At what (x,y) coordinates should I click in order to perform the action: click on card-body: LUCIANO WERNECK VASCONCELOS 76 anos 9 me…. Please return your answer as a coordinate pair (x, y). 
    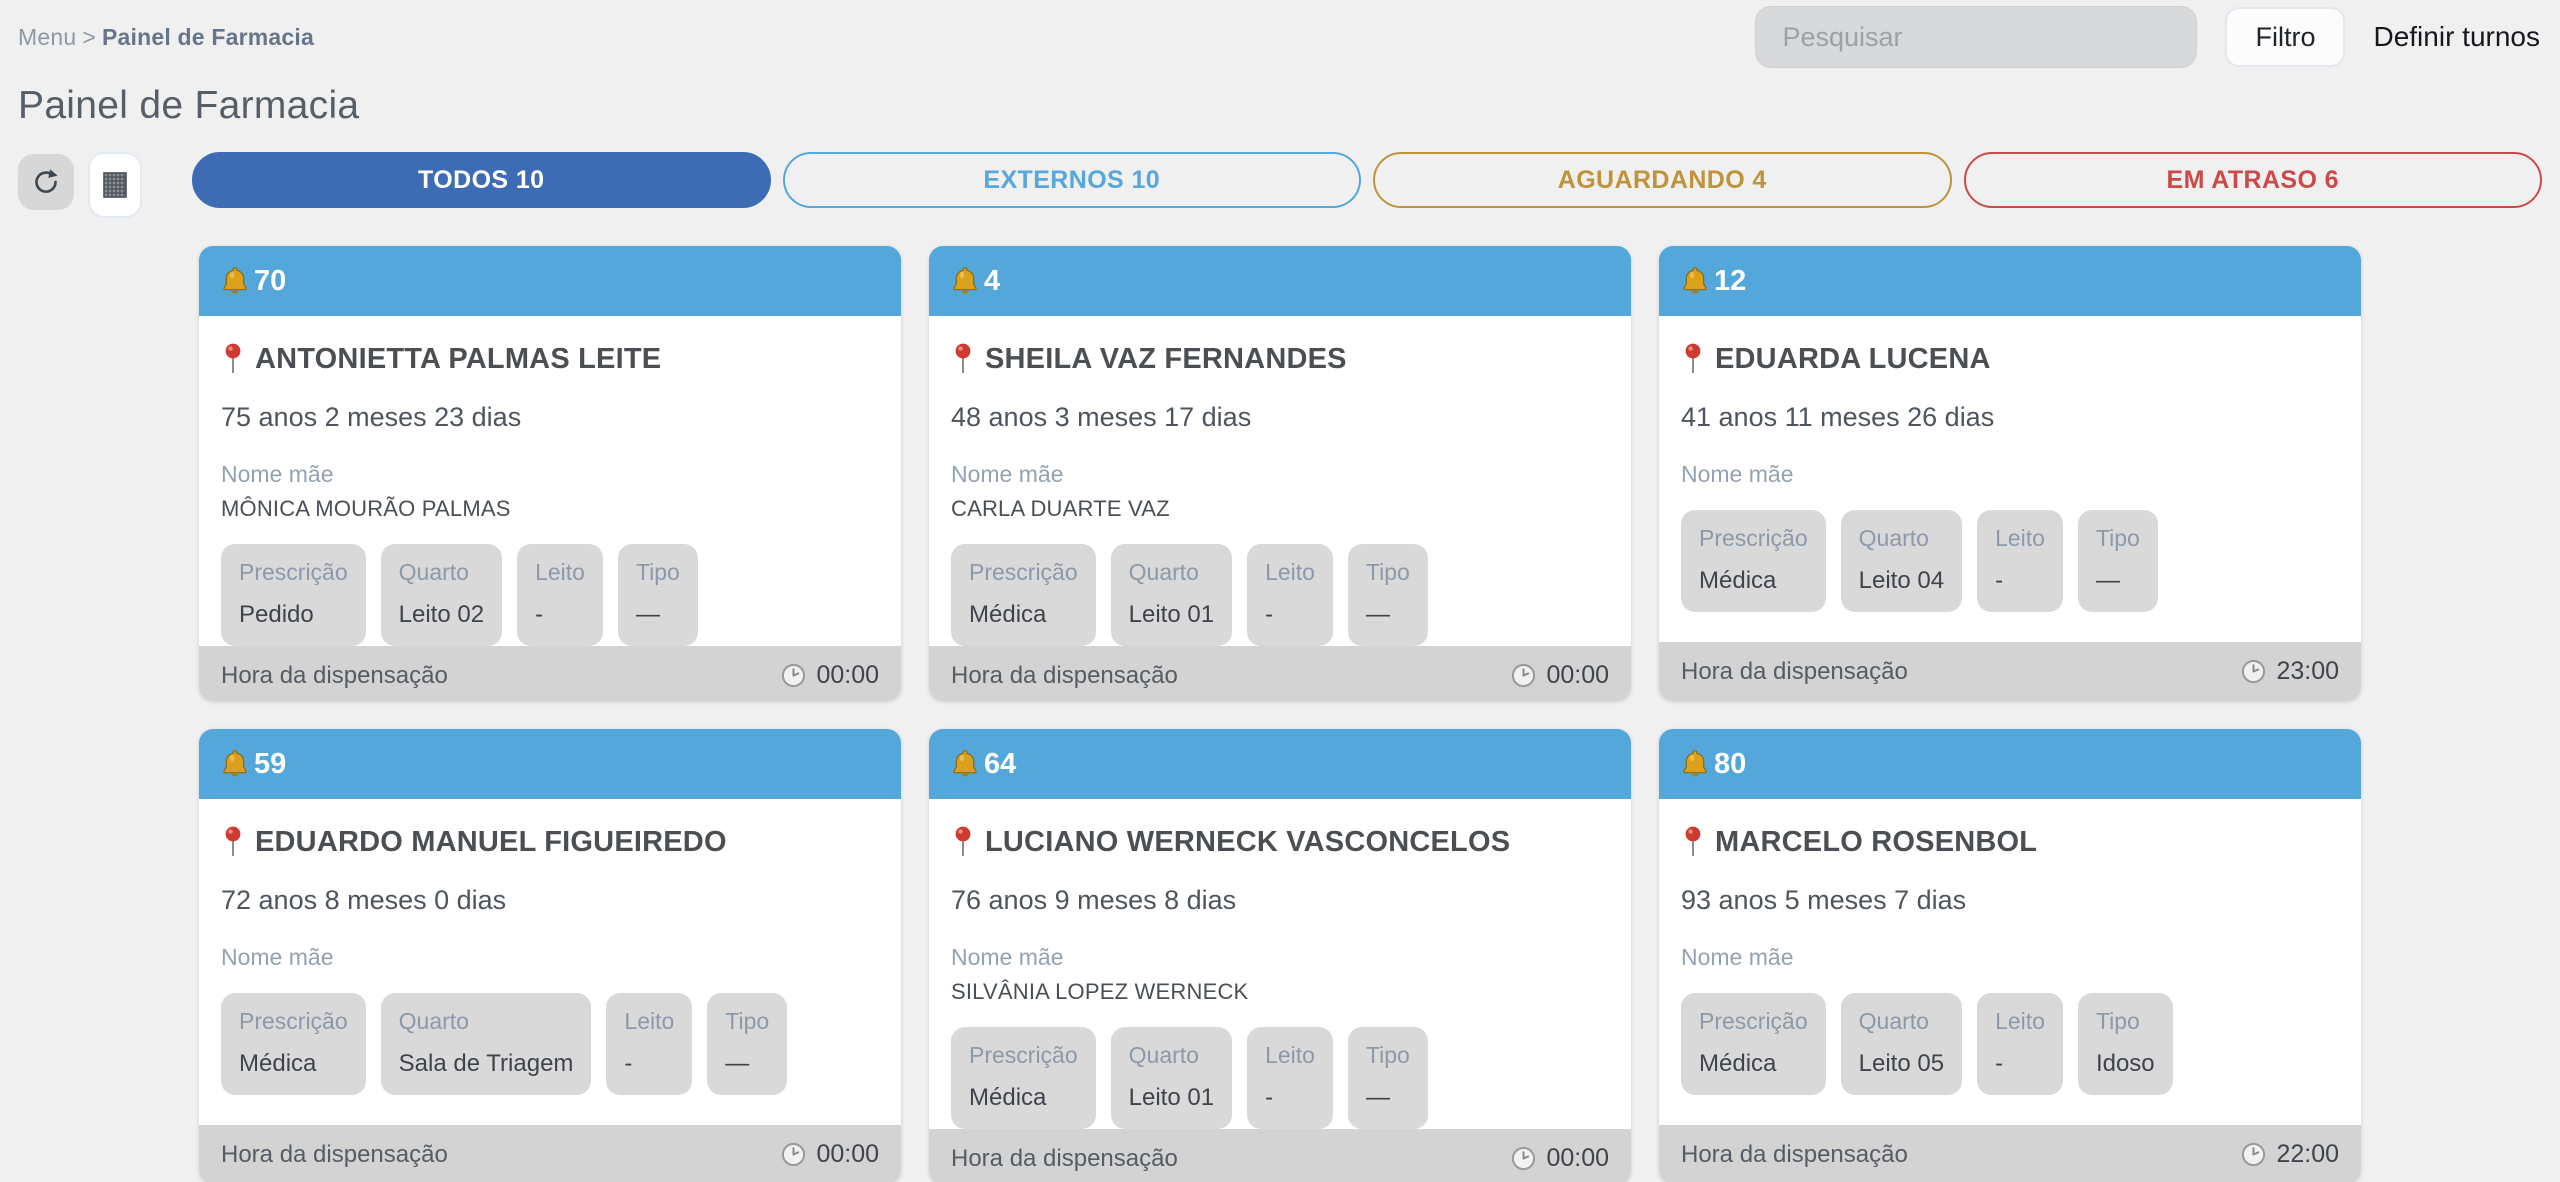
    Looking at the image, I should click on (1280, 964).